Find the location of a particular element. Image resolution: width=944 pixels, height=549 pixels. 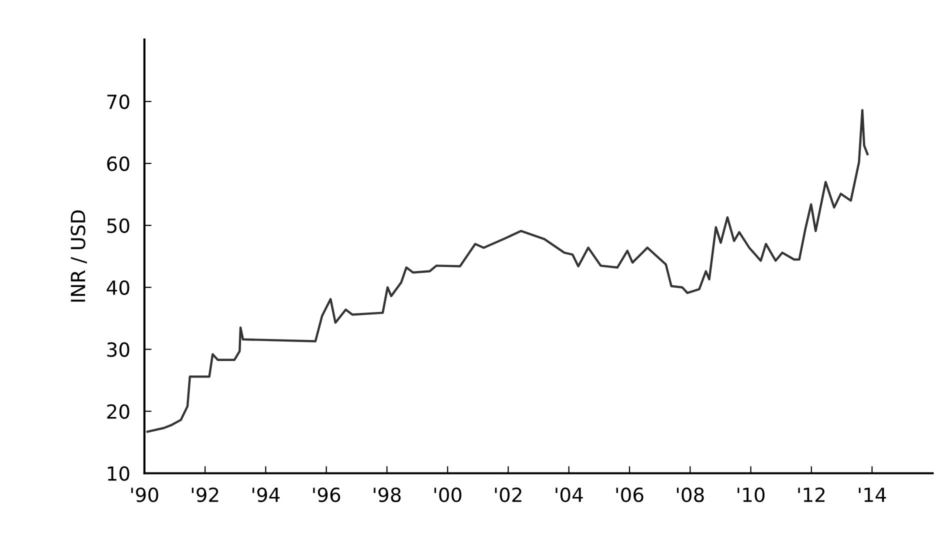

y-tick-label: 40 is located at coordinates (118, 288).